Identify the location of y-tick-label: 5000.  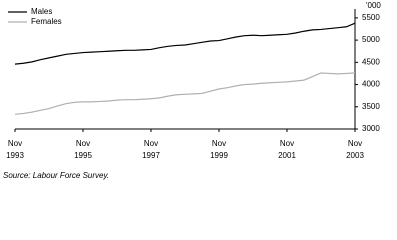
(371, 39).